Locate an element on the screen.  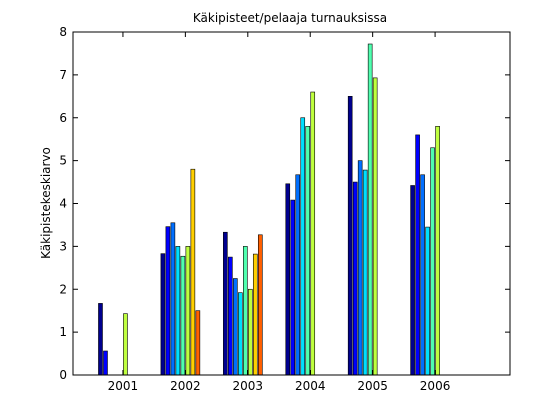
x-tick-label: 2005 is located at coordinates (372, 386).